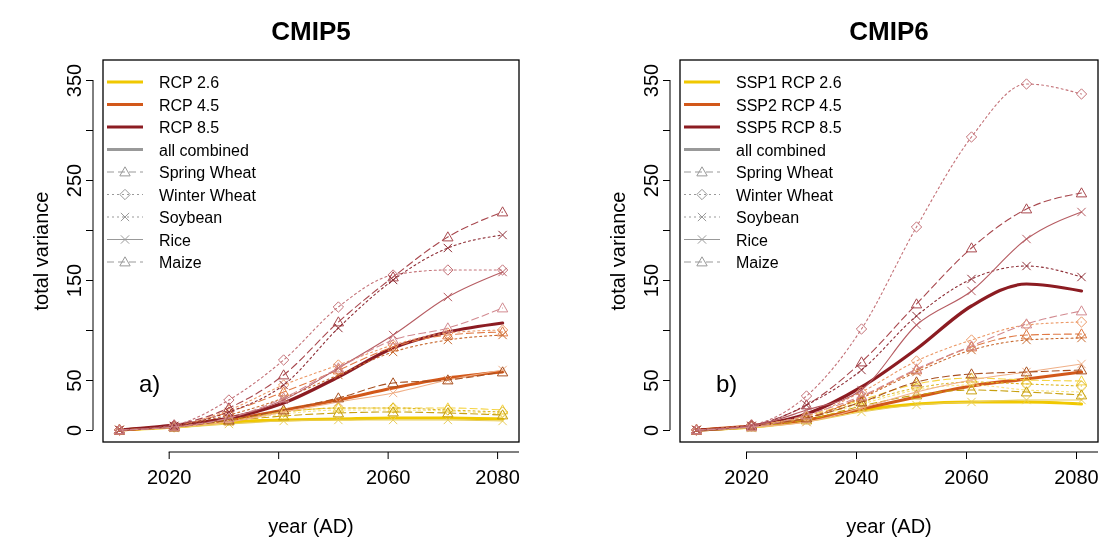  Describe the element at coordinates (189, 105) in the screenshot. I see `legend-label: RCP 4.5` at that location.